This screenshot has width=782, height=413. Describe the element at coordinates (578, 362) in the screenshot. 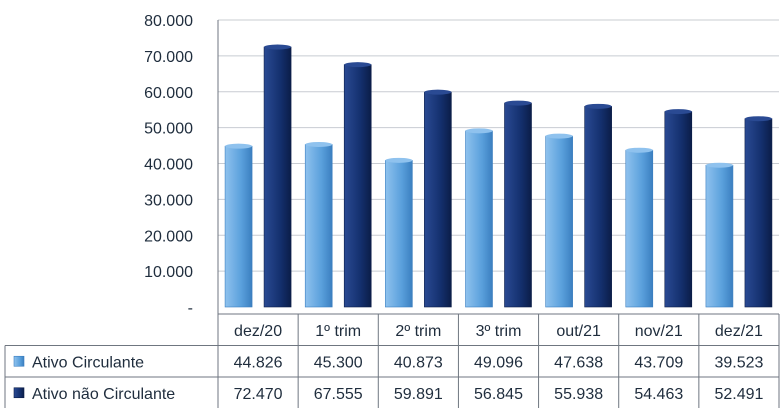

I see `data-value: 47.638` at that location.